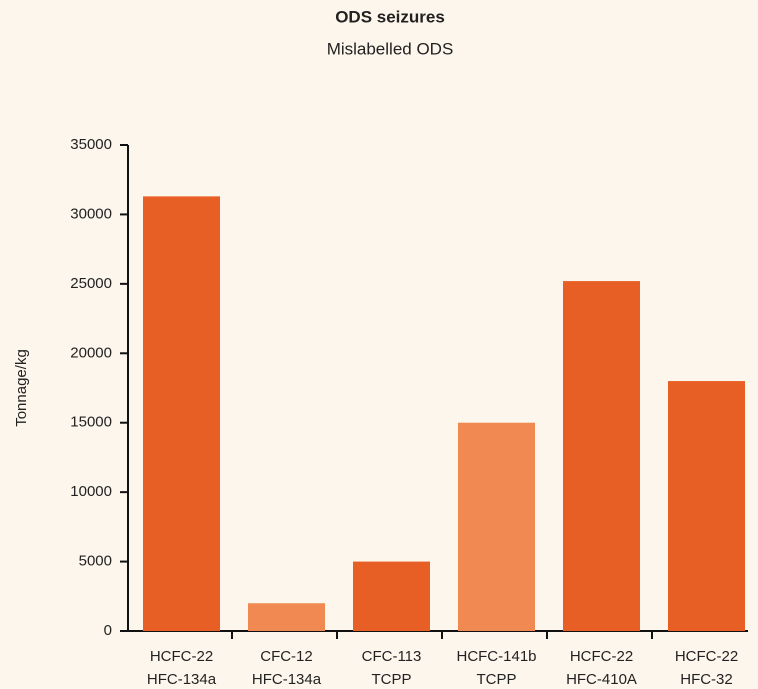  I want to click on y-tick-label: 5000, so click(95, 561).